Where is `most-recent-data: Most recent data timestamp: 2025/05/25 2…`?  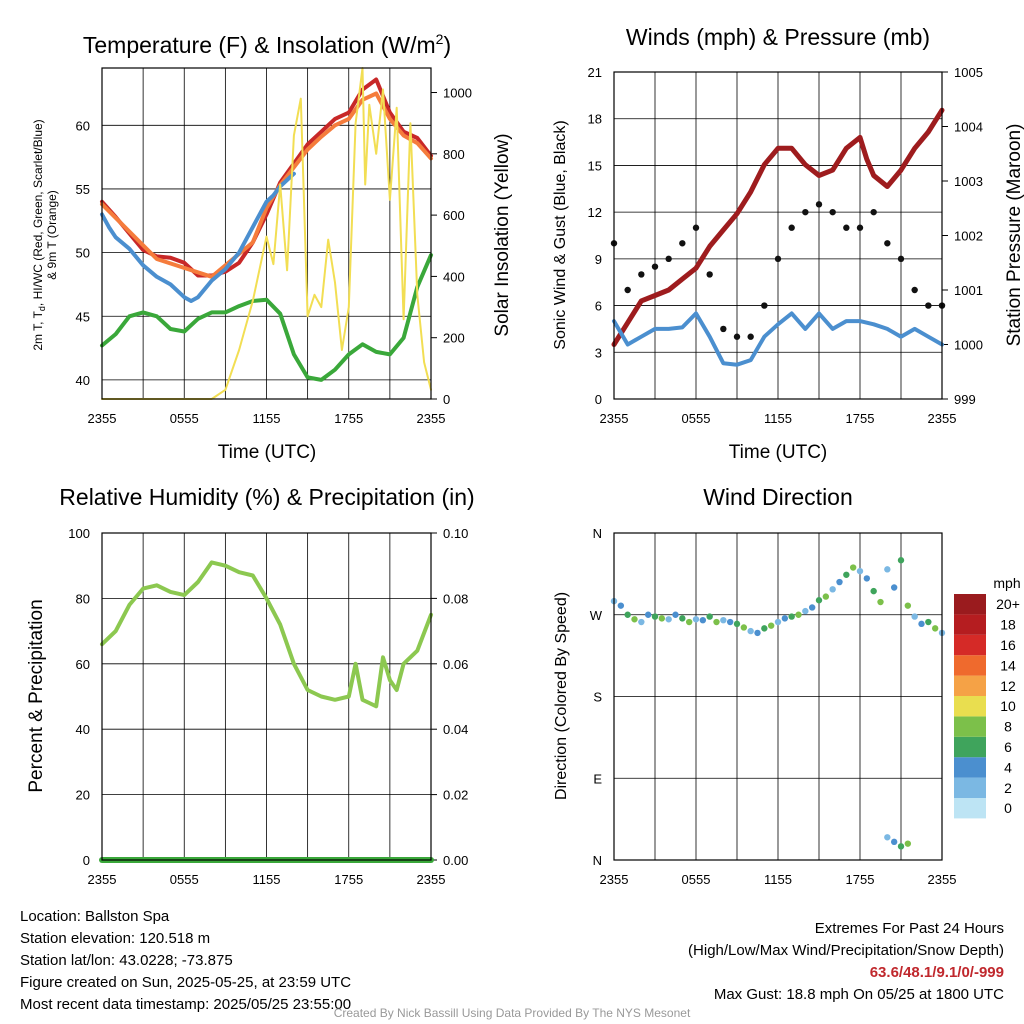 most-recent-data: Most recent data timestamp: 2025/05/25 2… is located at coordinates (186, 1004).